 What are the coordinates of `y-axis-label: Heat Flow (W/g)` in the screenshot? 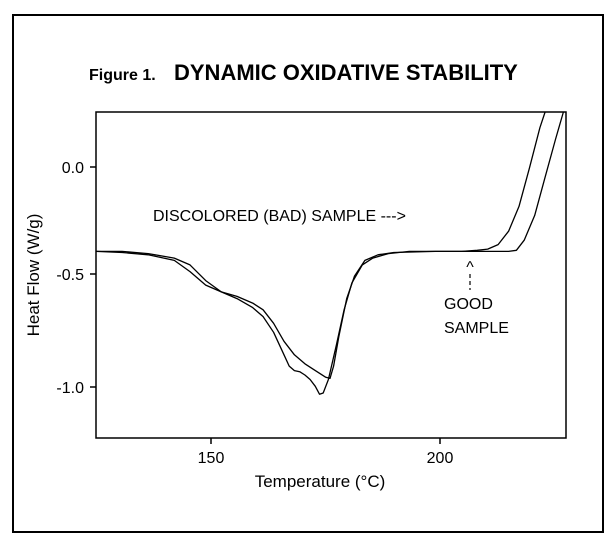 It's located at (33, 275).